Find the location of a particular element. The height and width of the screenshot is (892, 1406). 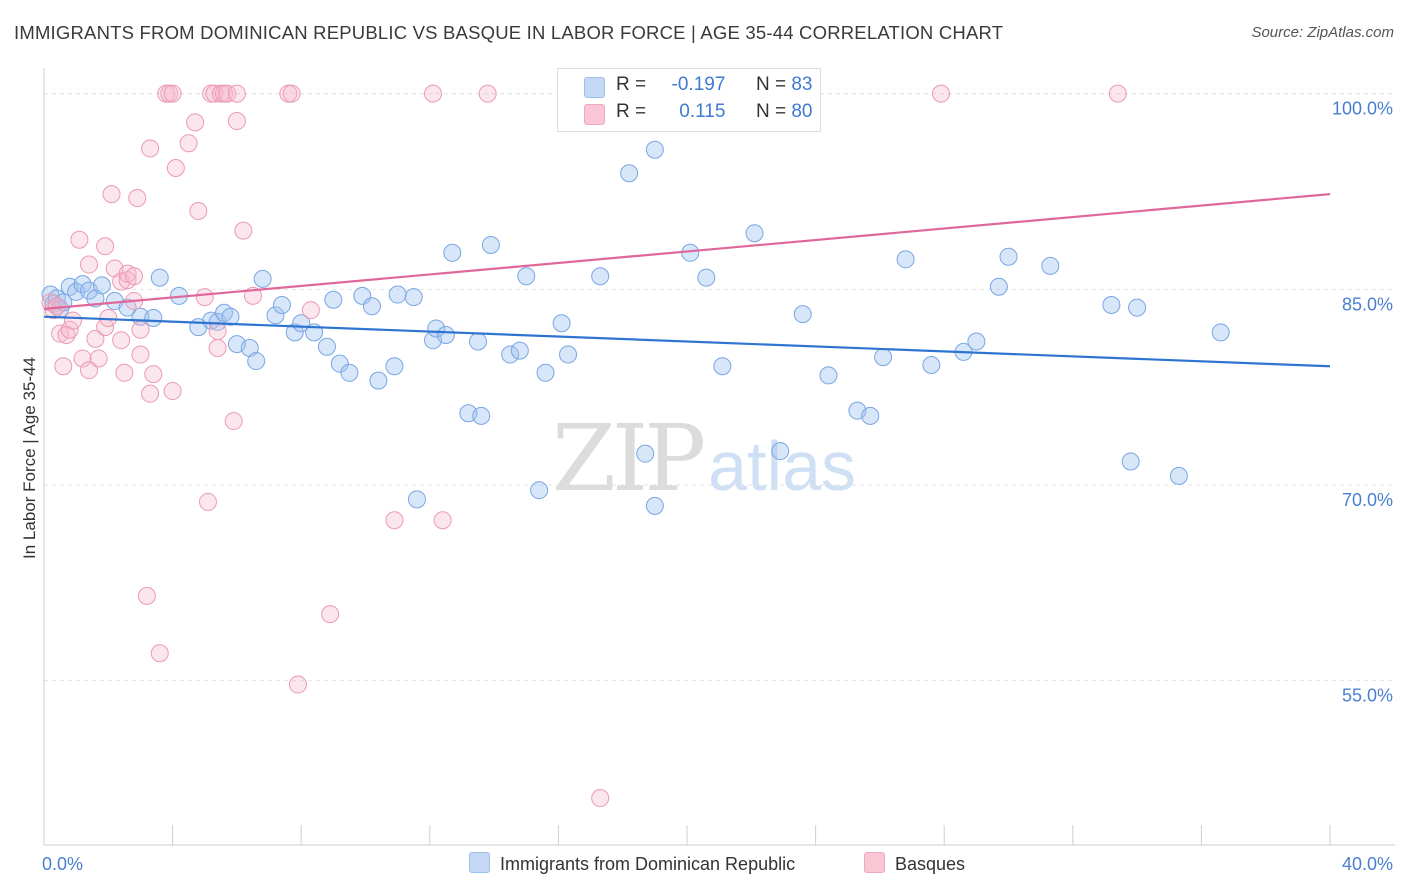

basques-trend-line is located at coordinates (687, 251).